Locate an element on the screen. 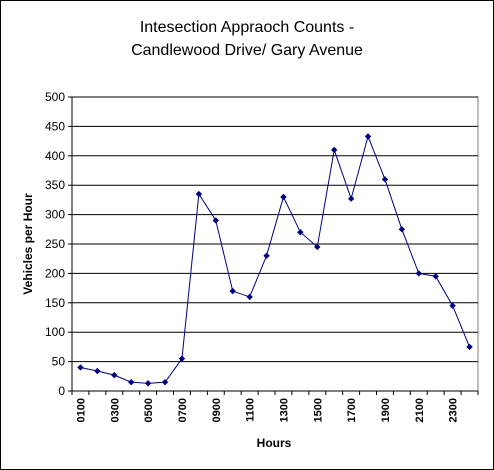 The width and height of the screenshot is (494, 470). y-tick-label: 450 is located at coordinates (55, 126).